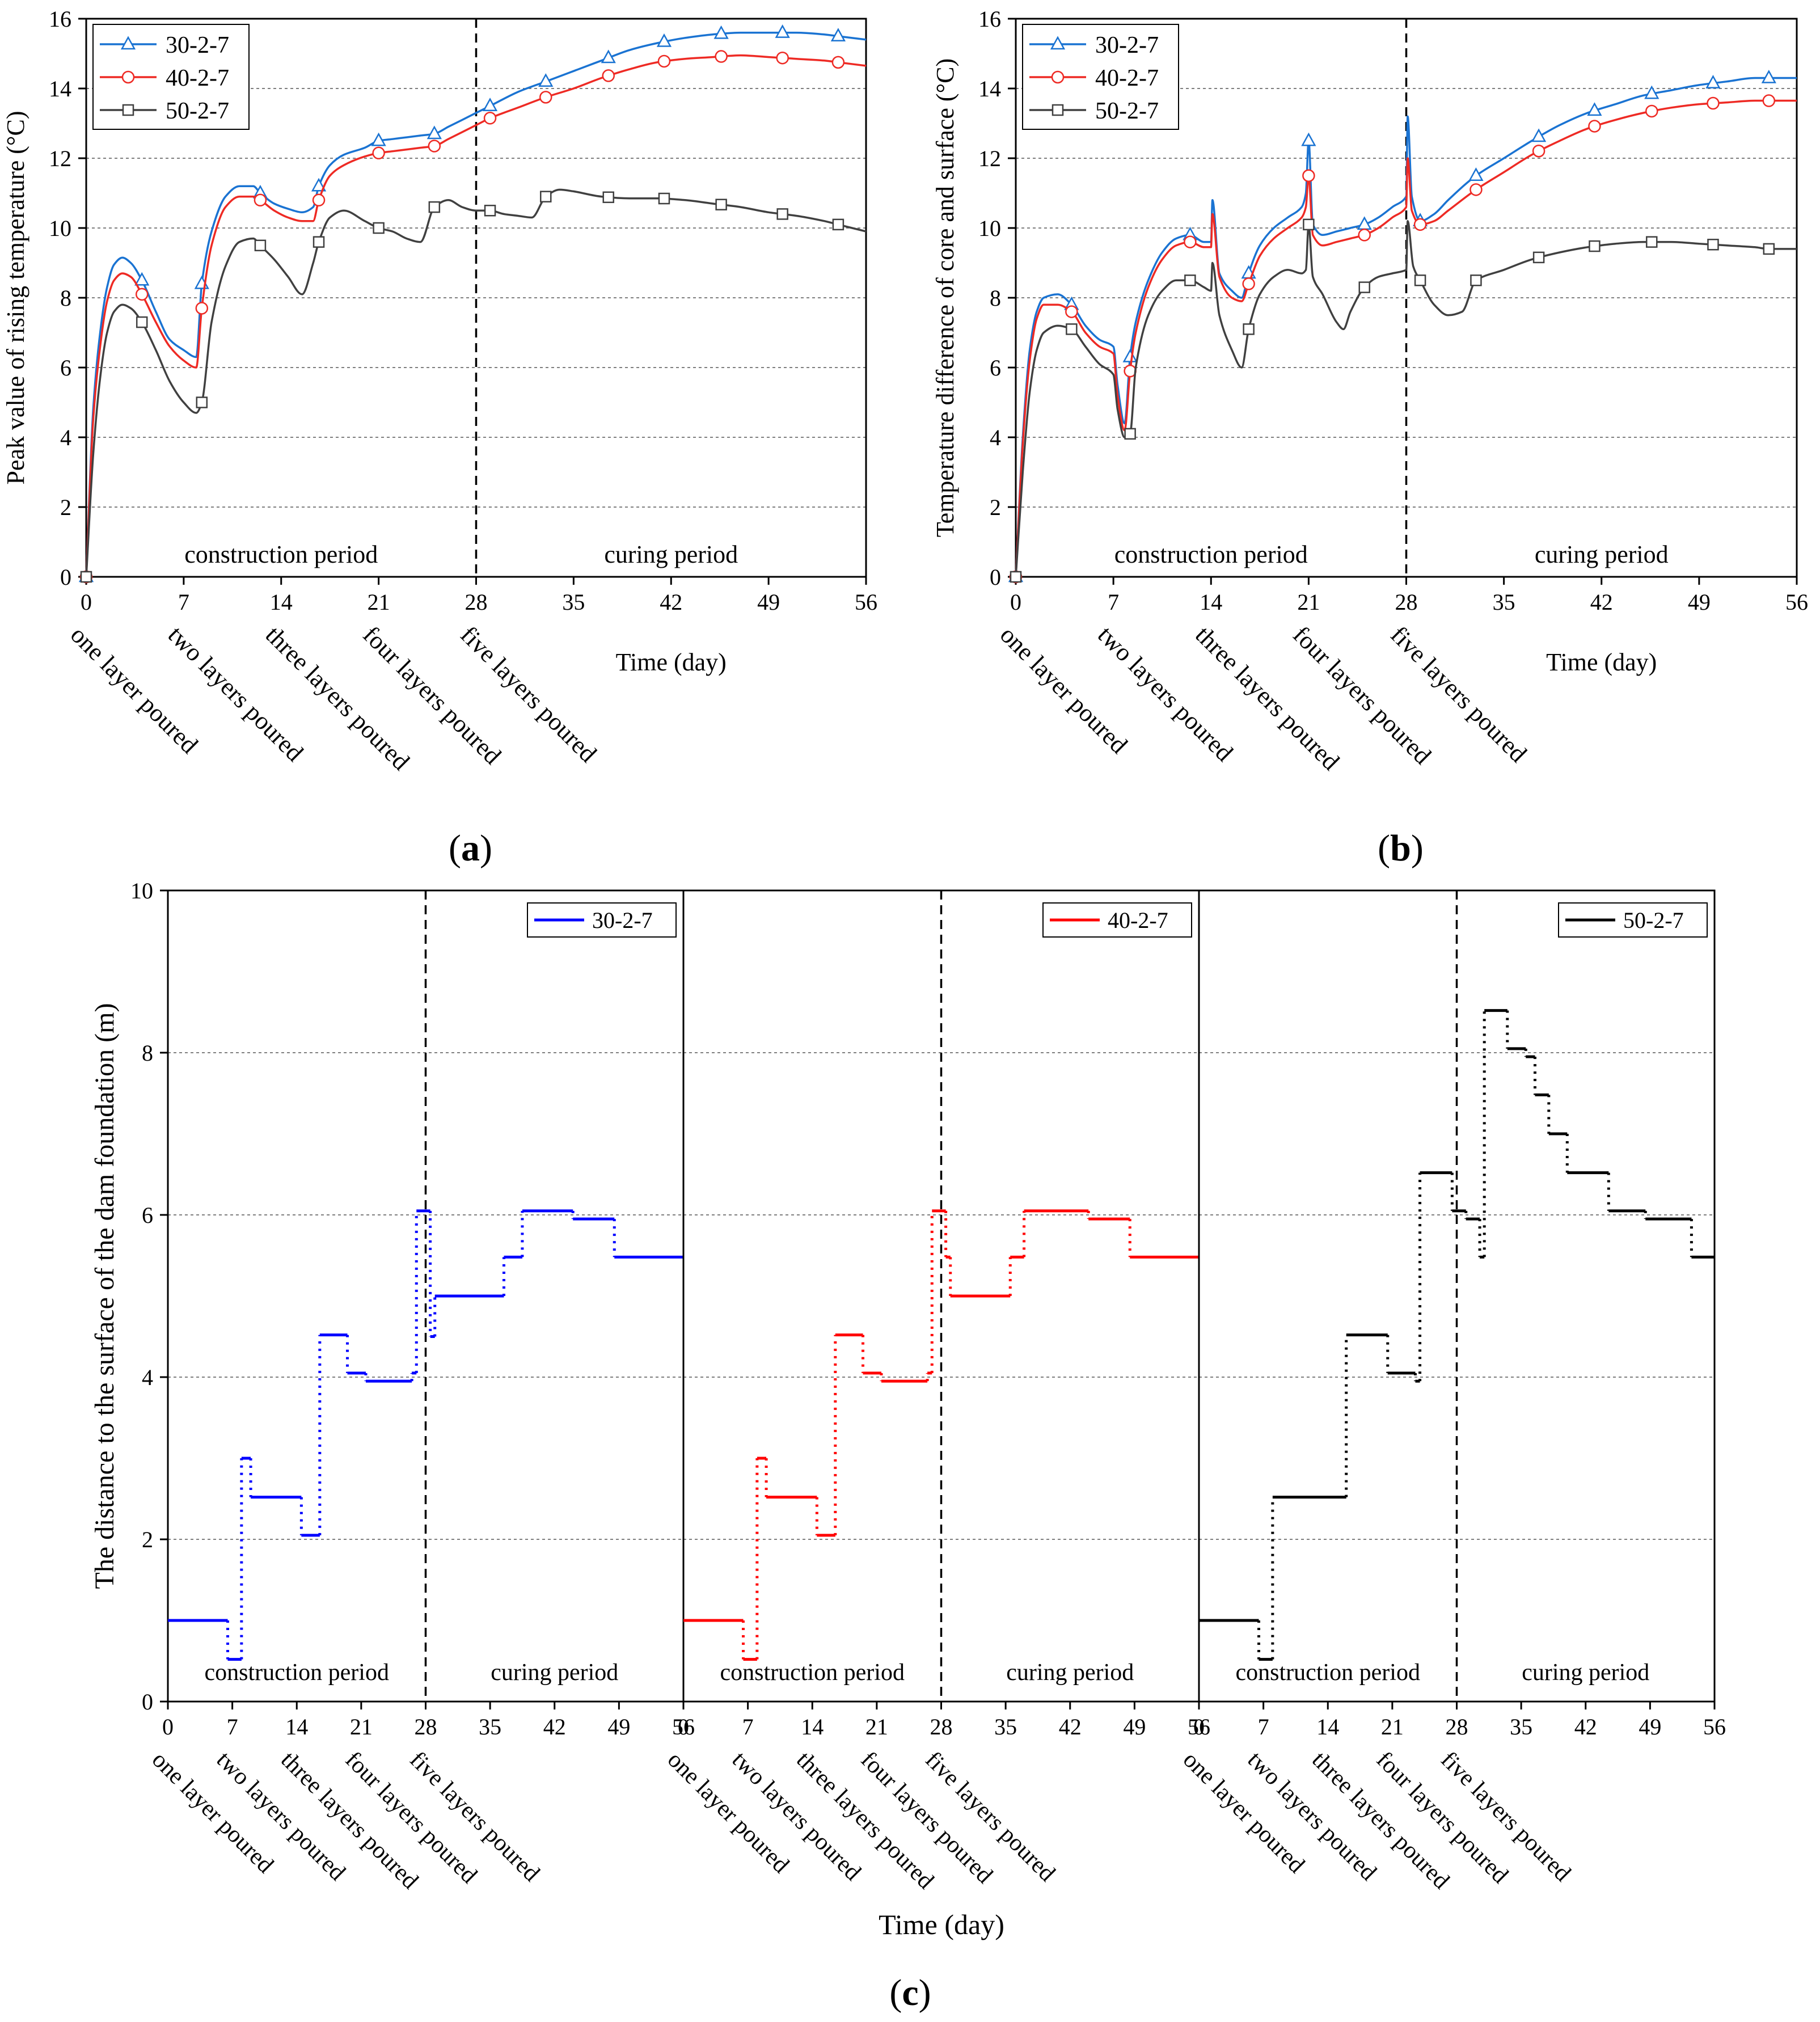  What do you see at coordinates (1602, 554) in the screenshot?
I see `curing-period-label: curing period` at bounding box center [1602, 554].